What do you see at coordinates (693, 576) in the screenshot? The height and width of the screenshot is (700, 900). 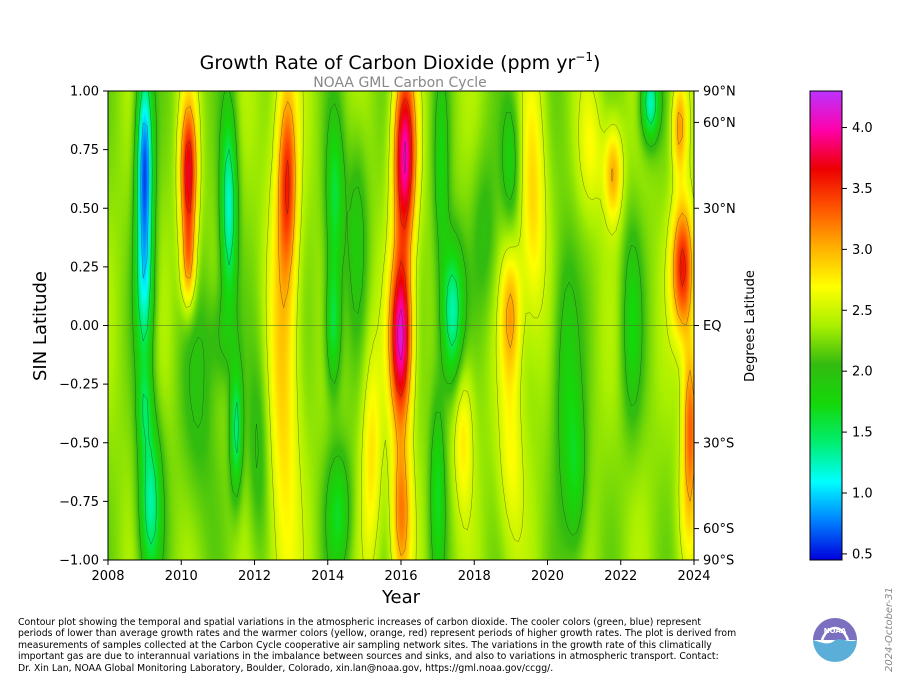 I see `x-tick-label: 2024` at bounding box center [693, 576].